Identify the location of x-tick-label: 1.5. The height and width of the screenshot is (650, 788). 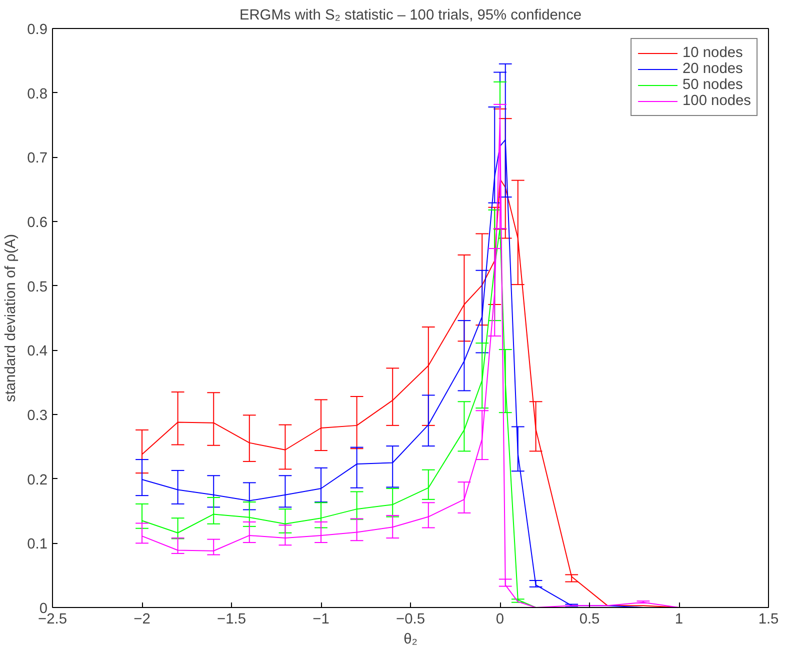
(768, 620).